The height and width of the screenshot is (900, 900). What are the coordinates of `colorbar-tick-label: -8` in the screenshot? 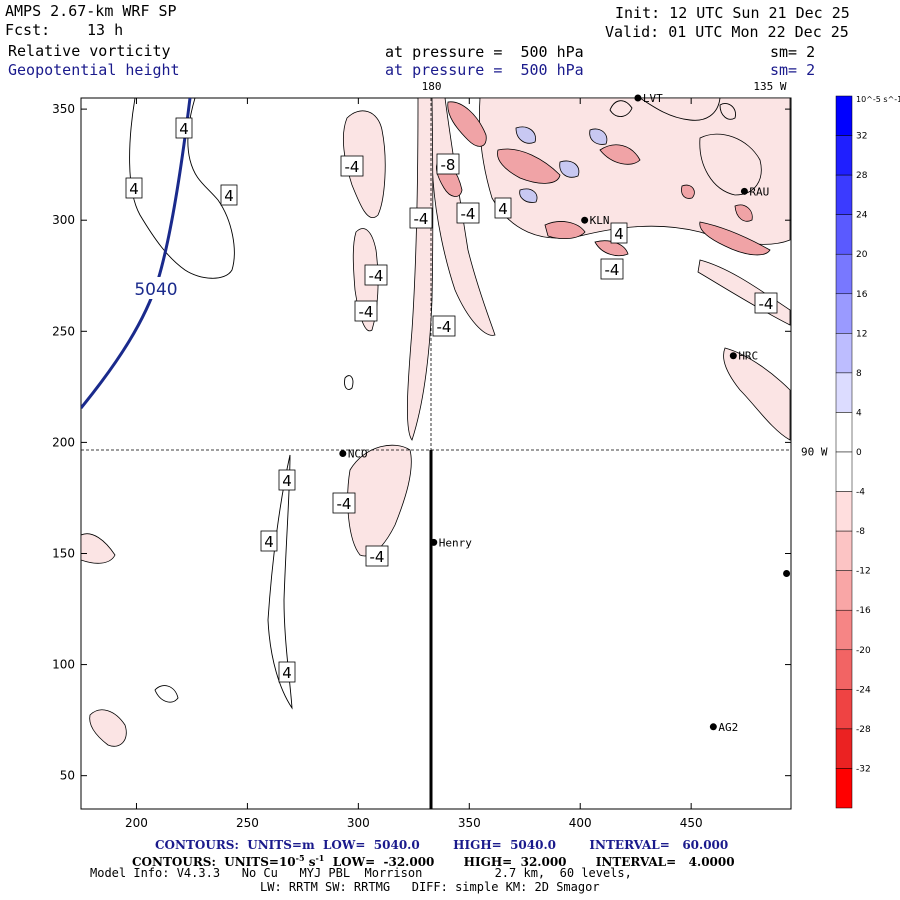 It's located at (860, 532).